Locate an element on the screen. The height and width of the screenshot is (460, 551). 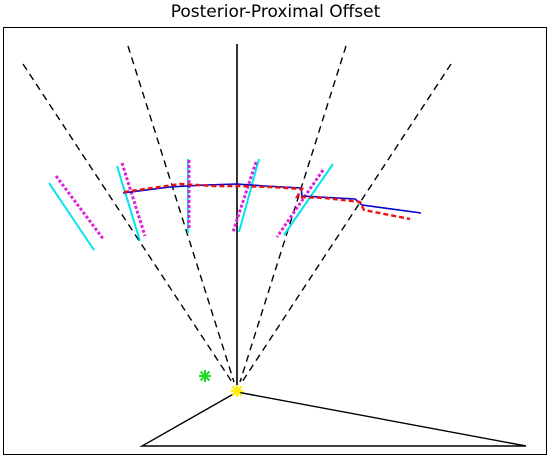
yellow-asterisk is located at coordinates (237, 391).